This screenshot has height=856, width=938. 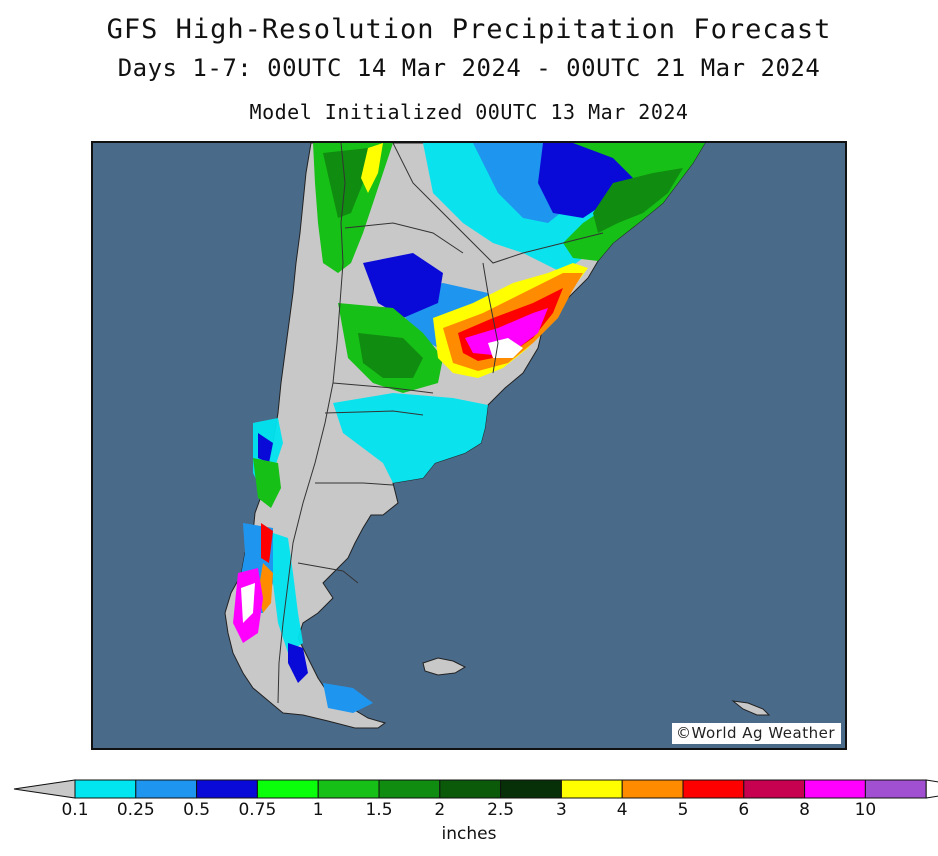 I want to click on credit-watermark: ©World Ag Weather, so click(x=756, y=733).